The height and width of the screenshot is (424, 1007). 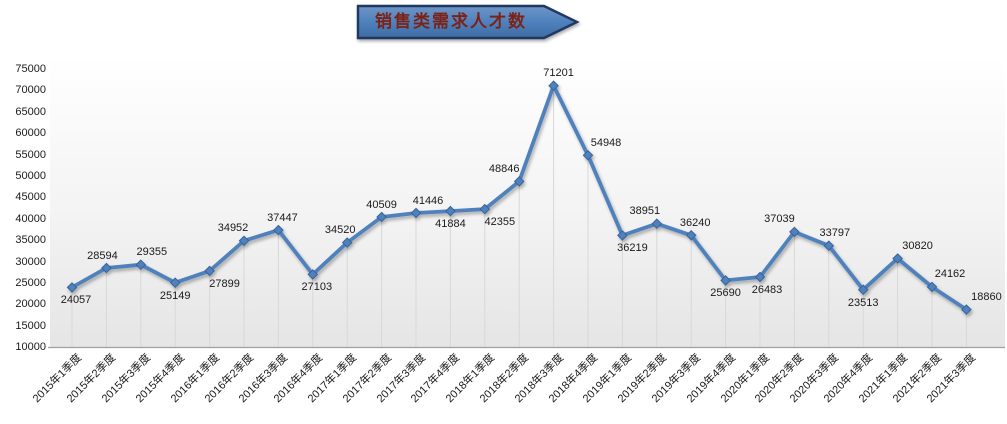 What do you see at coordinates (381, 204) in the screenshot?
I see `data-label: 40509` at bounding box center [381, 204].